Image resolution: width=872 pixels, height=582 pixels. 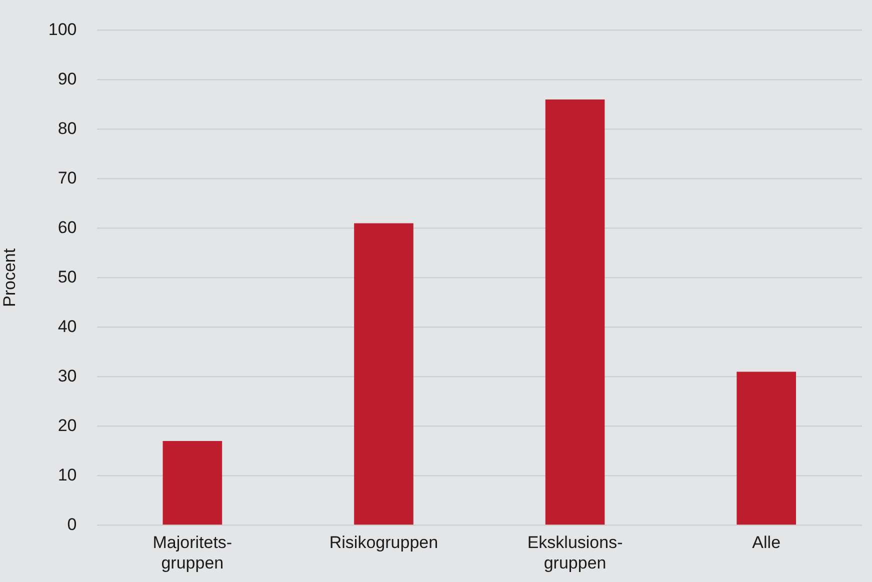 What do you see at coordinates (67, 276) in the screenshot?
I see `y-tick-label: 50` at bounding box center [67, 276].